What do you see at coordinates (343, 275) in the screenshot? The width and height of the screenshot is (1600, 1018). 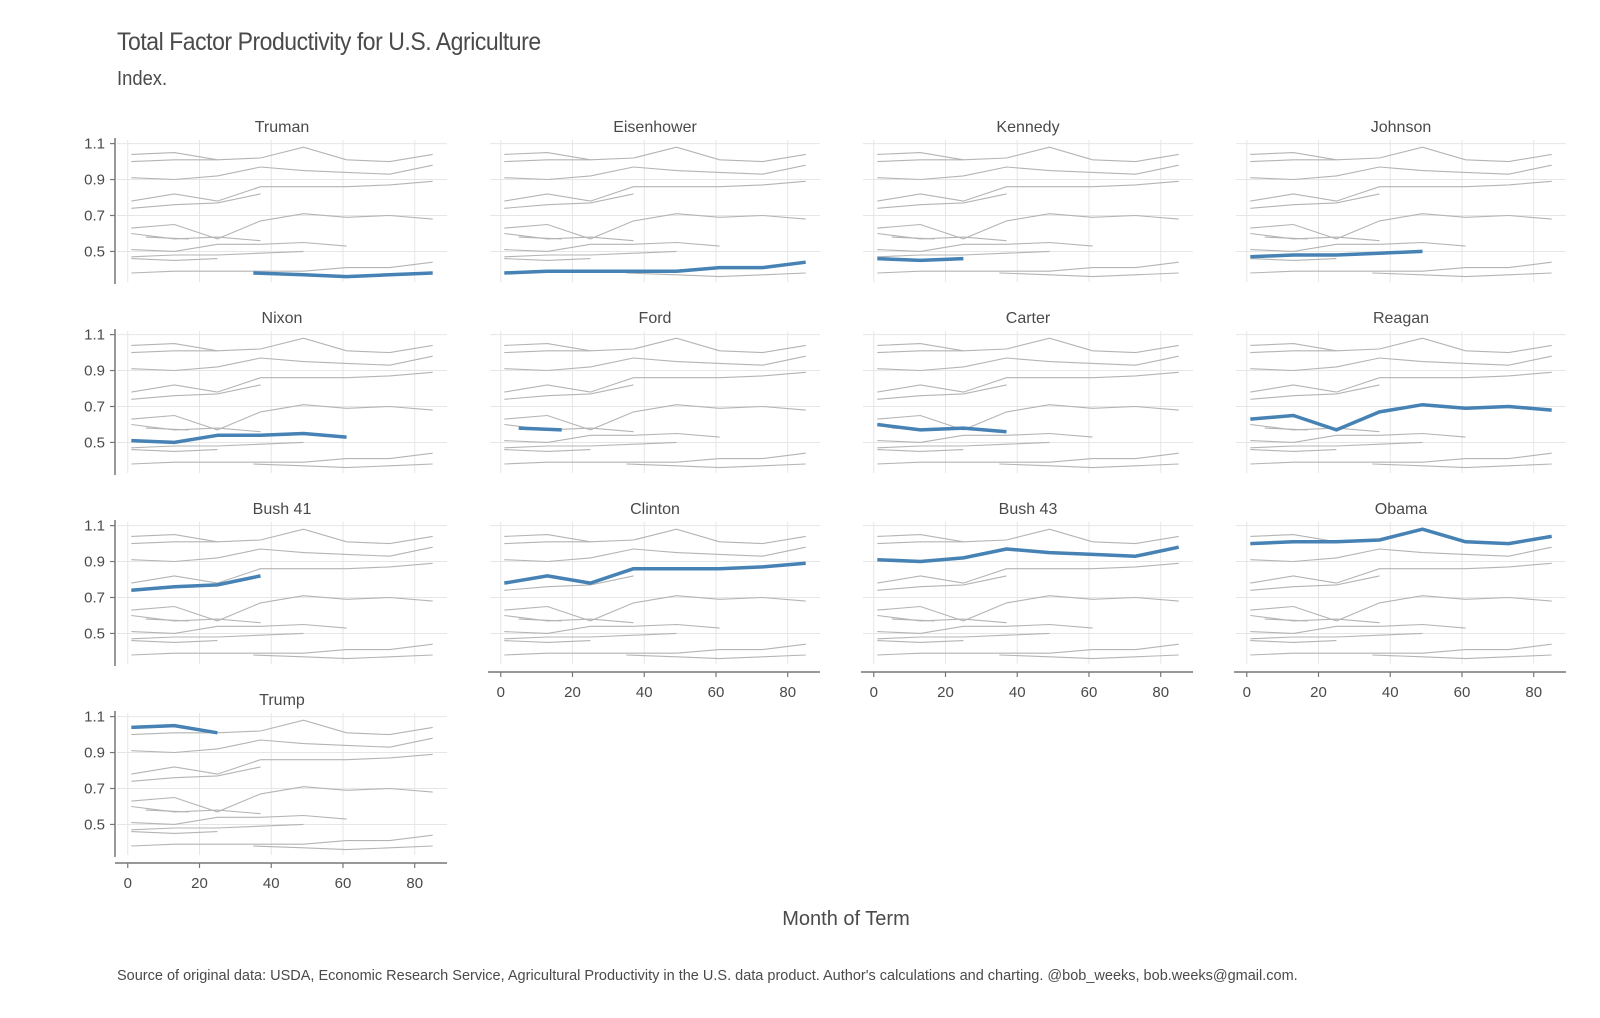 I see `highlight-series-line-truman` at bounding box center [343, 275].